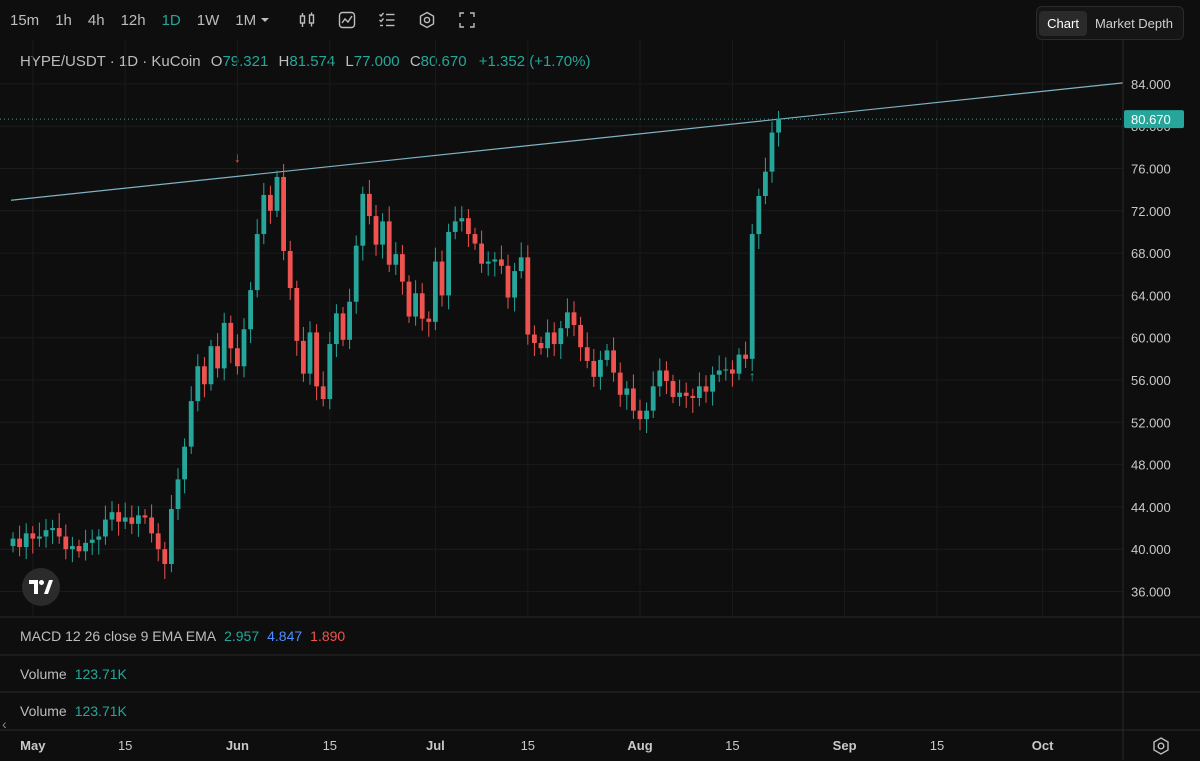 This screenshot has height=761, width=1200. What do you see at coordinates (937, 745) in the screenshot?
I see `date-tick-label: 15` at bounding box center [937, 745].